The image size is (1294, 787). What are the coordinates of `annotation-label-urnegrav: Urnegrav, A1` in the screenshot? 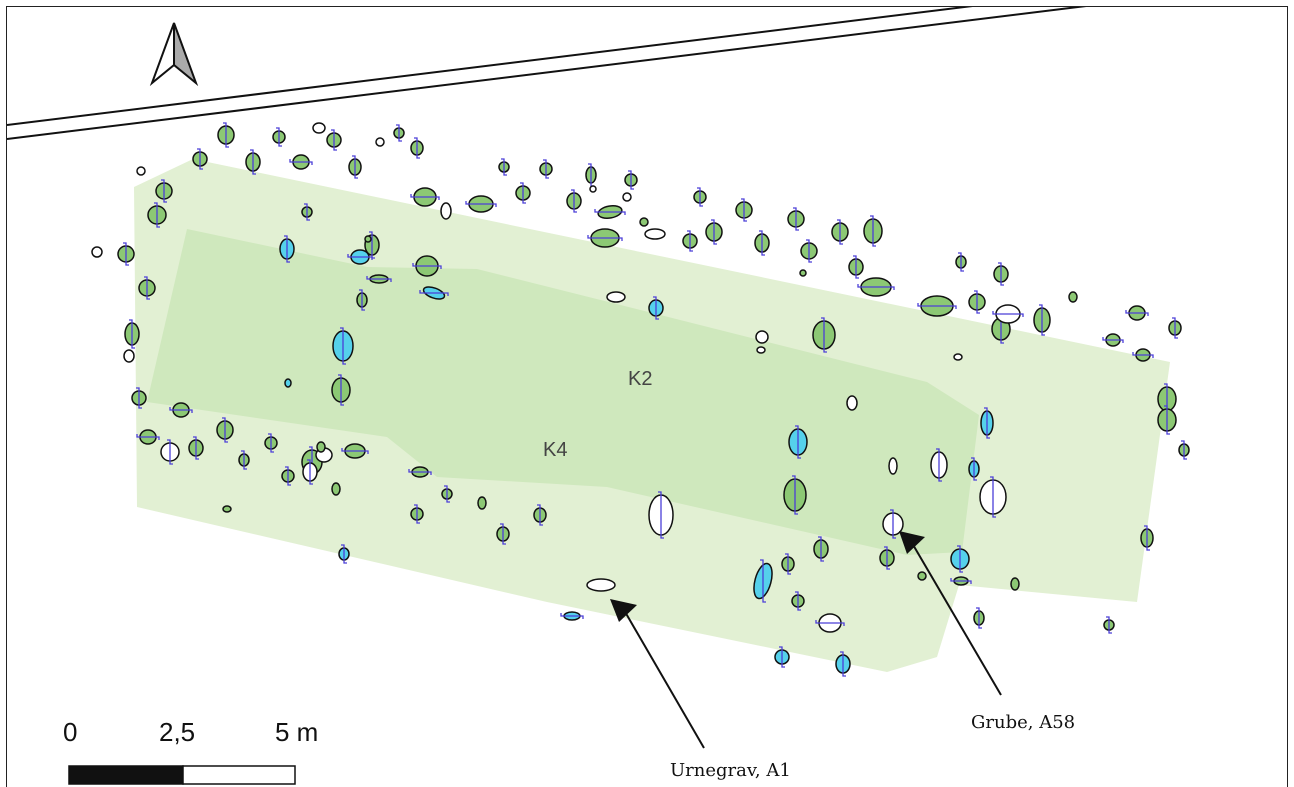 It's located at (730, 770).